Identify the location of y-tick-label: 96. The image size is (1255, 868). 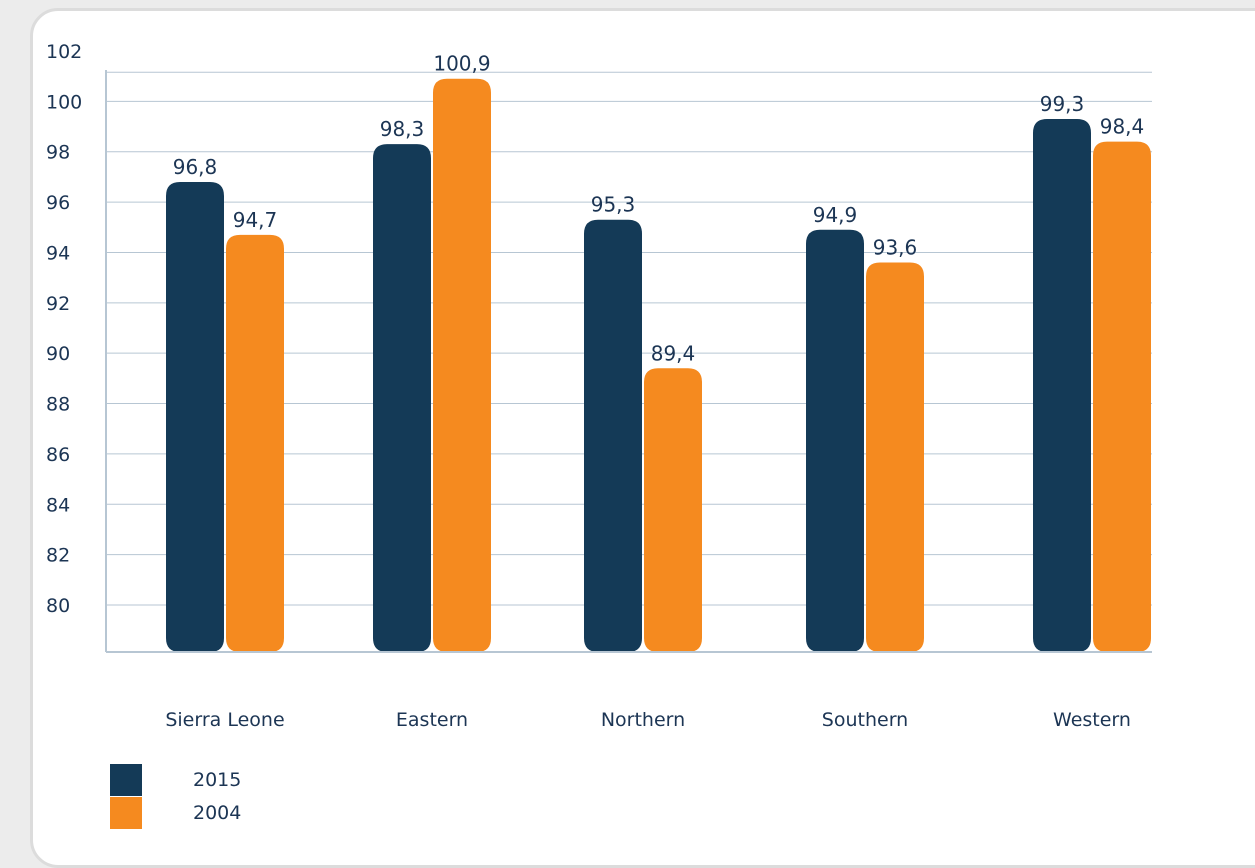
(58, 203).